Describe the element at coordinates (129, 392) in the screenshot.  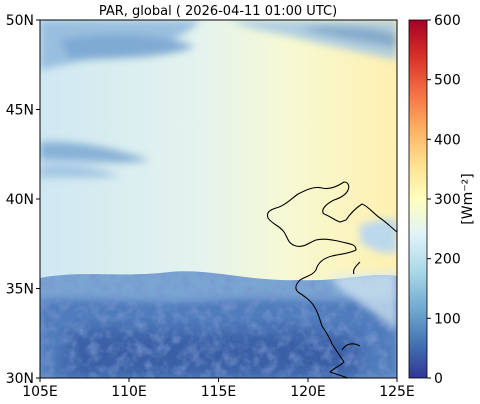
I see `x-tick-label: 110E` at that location.